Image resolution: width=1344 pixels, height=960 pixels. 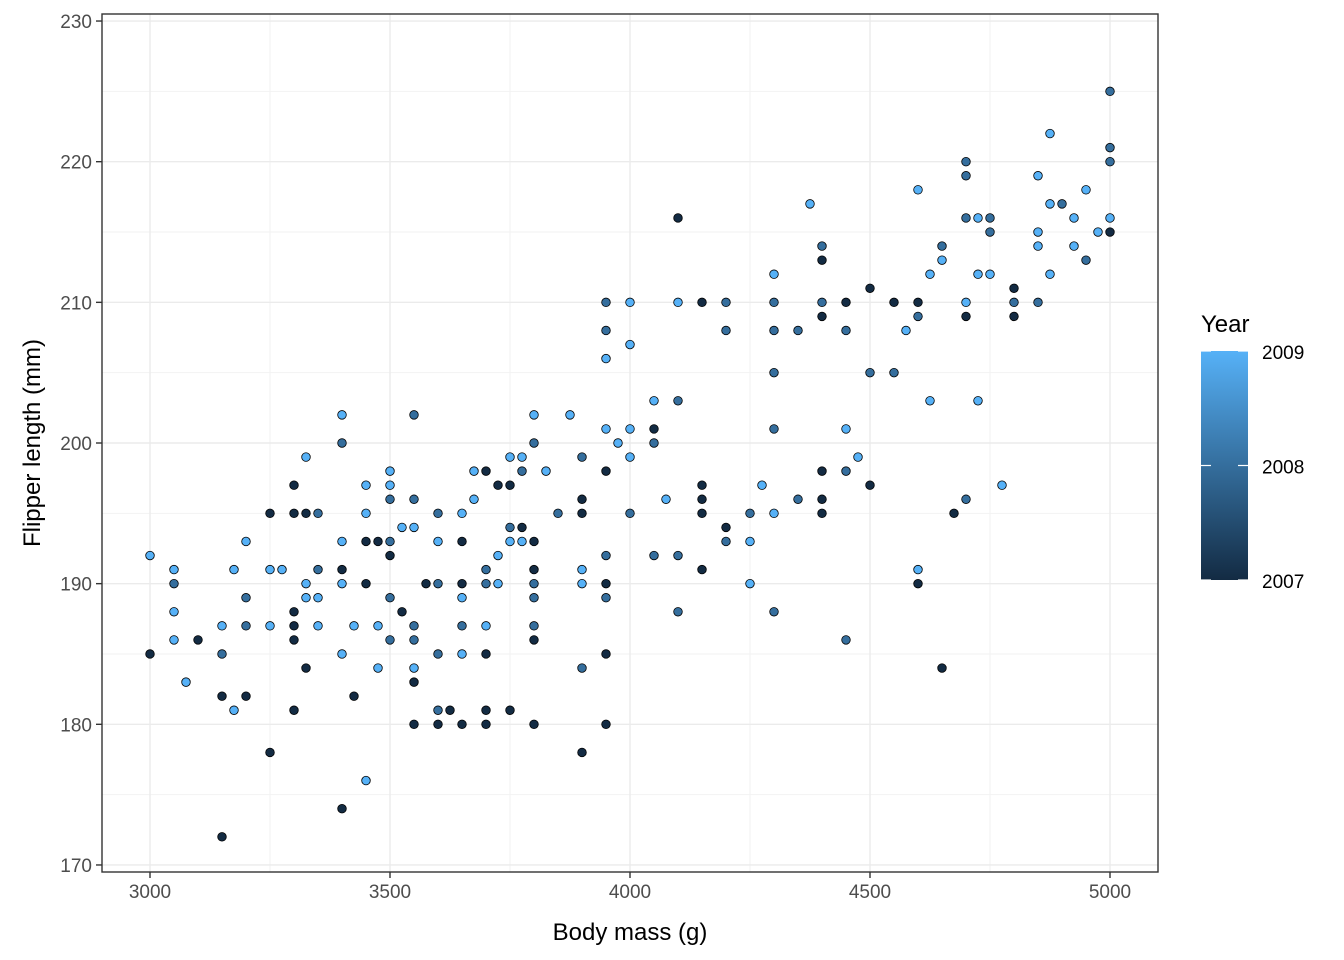 What do you see at coordinates (1252, 468) in the screenshot?
I see `legend-ticks: 2009 2008 2007` at bounding box center [1252, 468].